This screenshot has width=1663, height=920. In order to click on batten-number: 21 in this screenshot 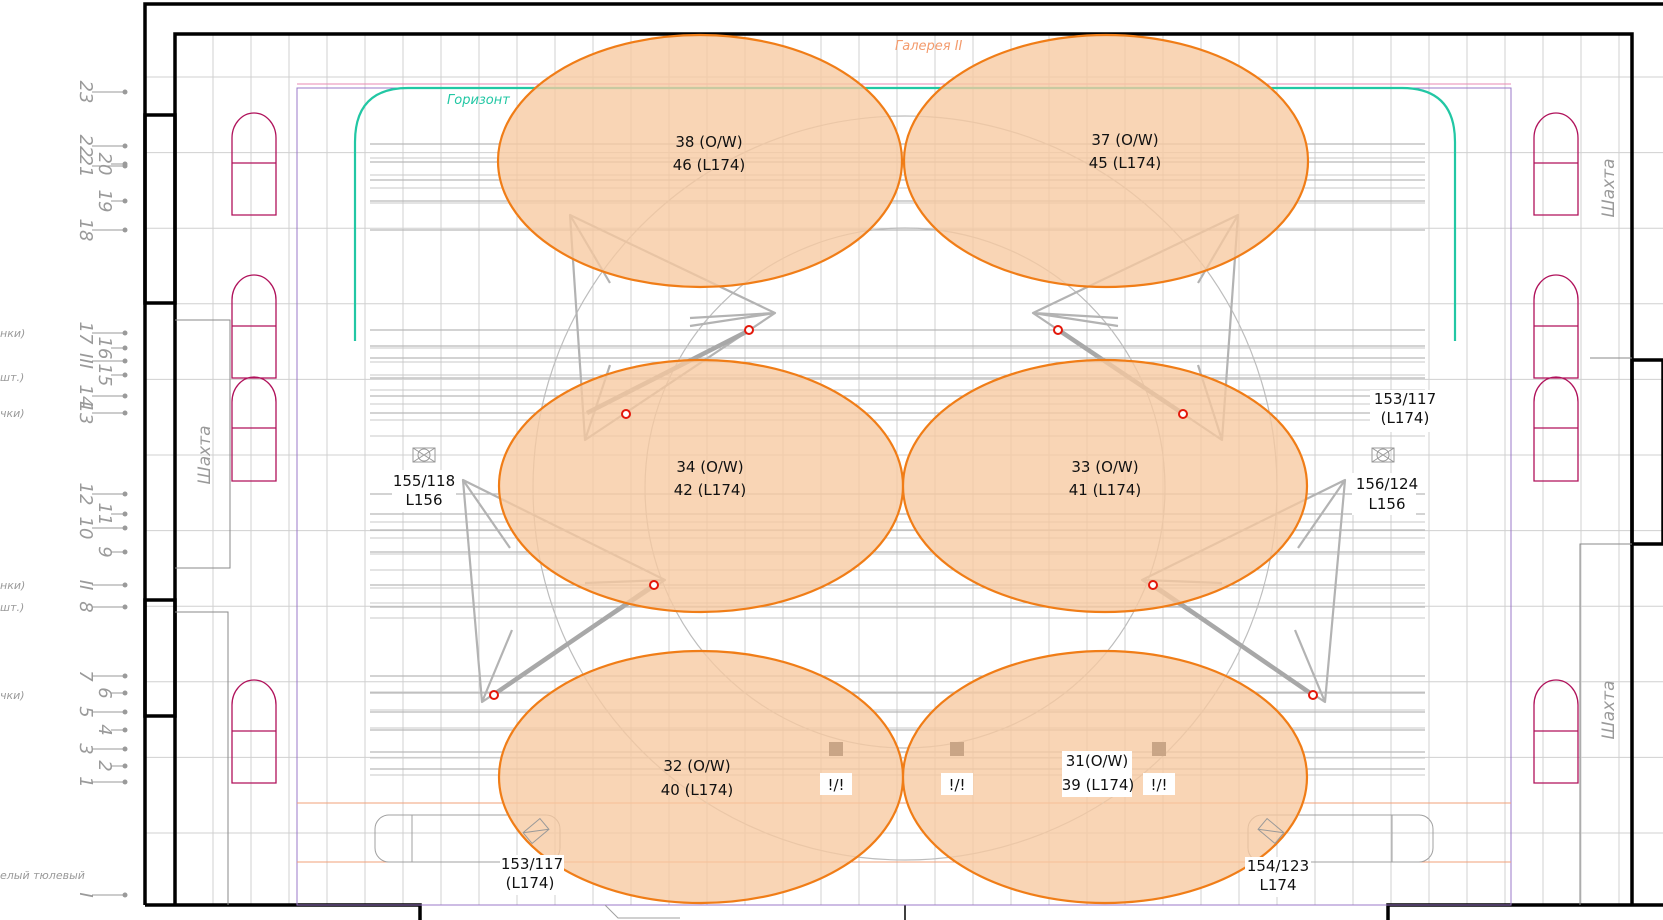, I will do `click(85, 166)`.